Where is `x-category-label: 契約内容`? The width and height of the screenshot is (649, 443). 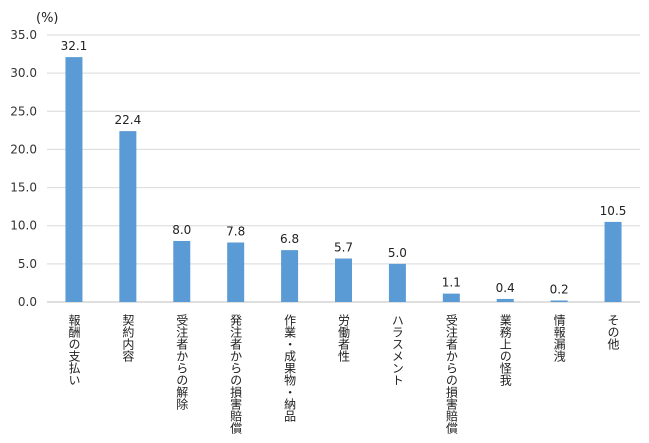 x-category-label: 契約内容 is located at coordinates (128, 338).